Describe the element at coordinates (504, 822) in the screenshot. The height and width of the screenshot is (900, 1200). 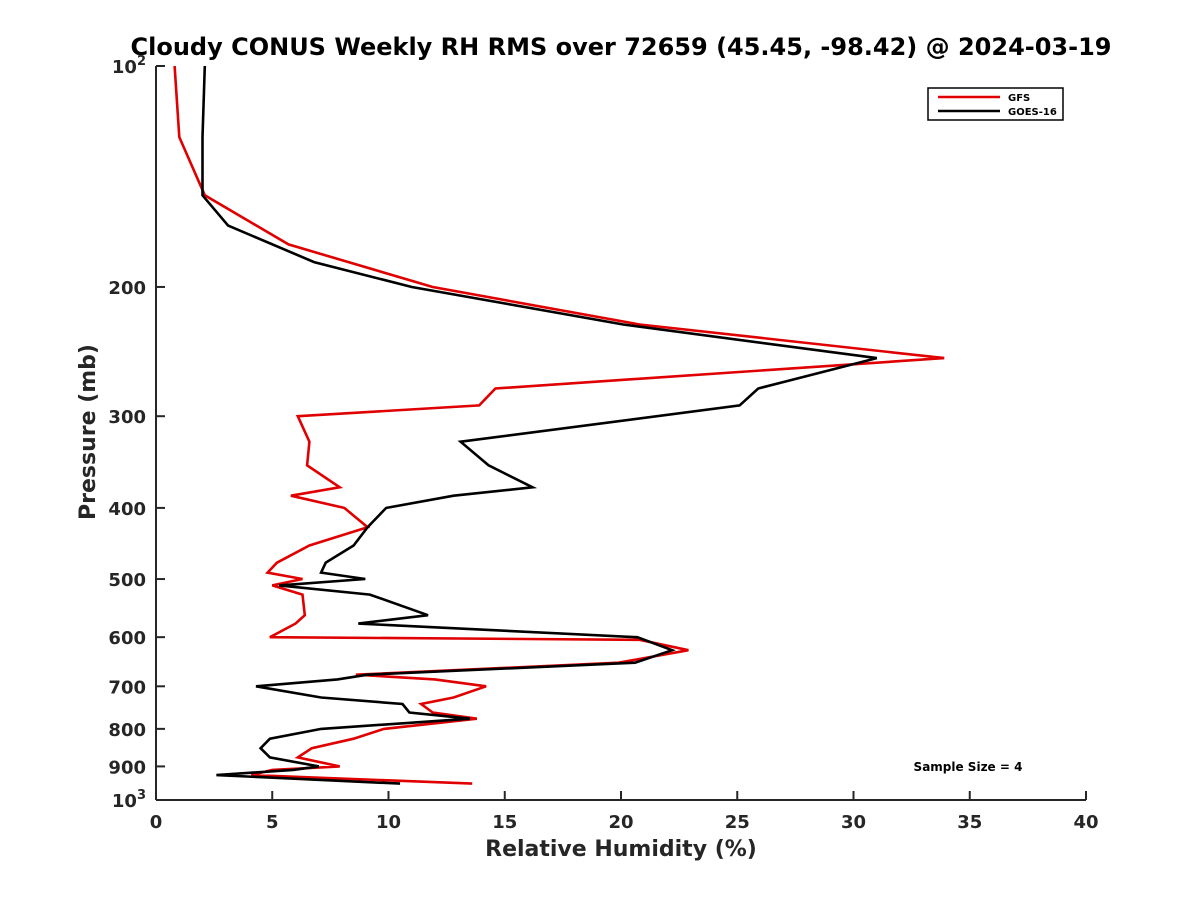
I see `x-tick-label: 15` at that location.